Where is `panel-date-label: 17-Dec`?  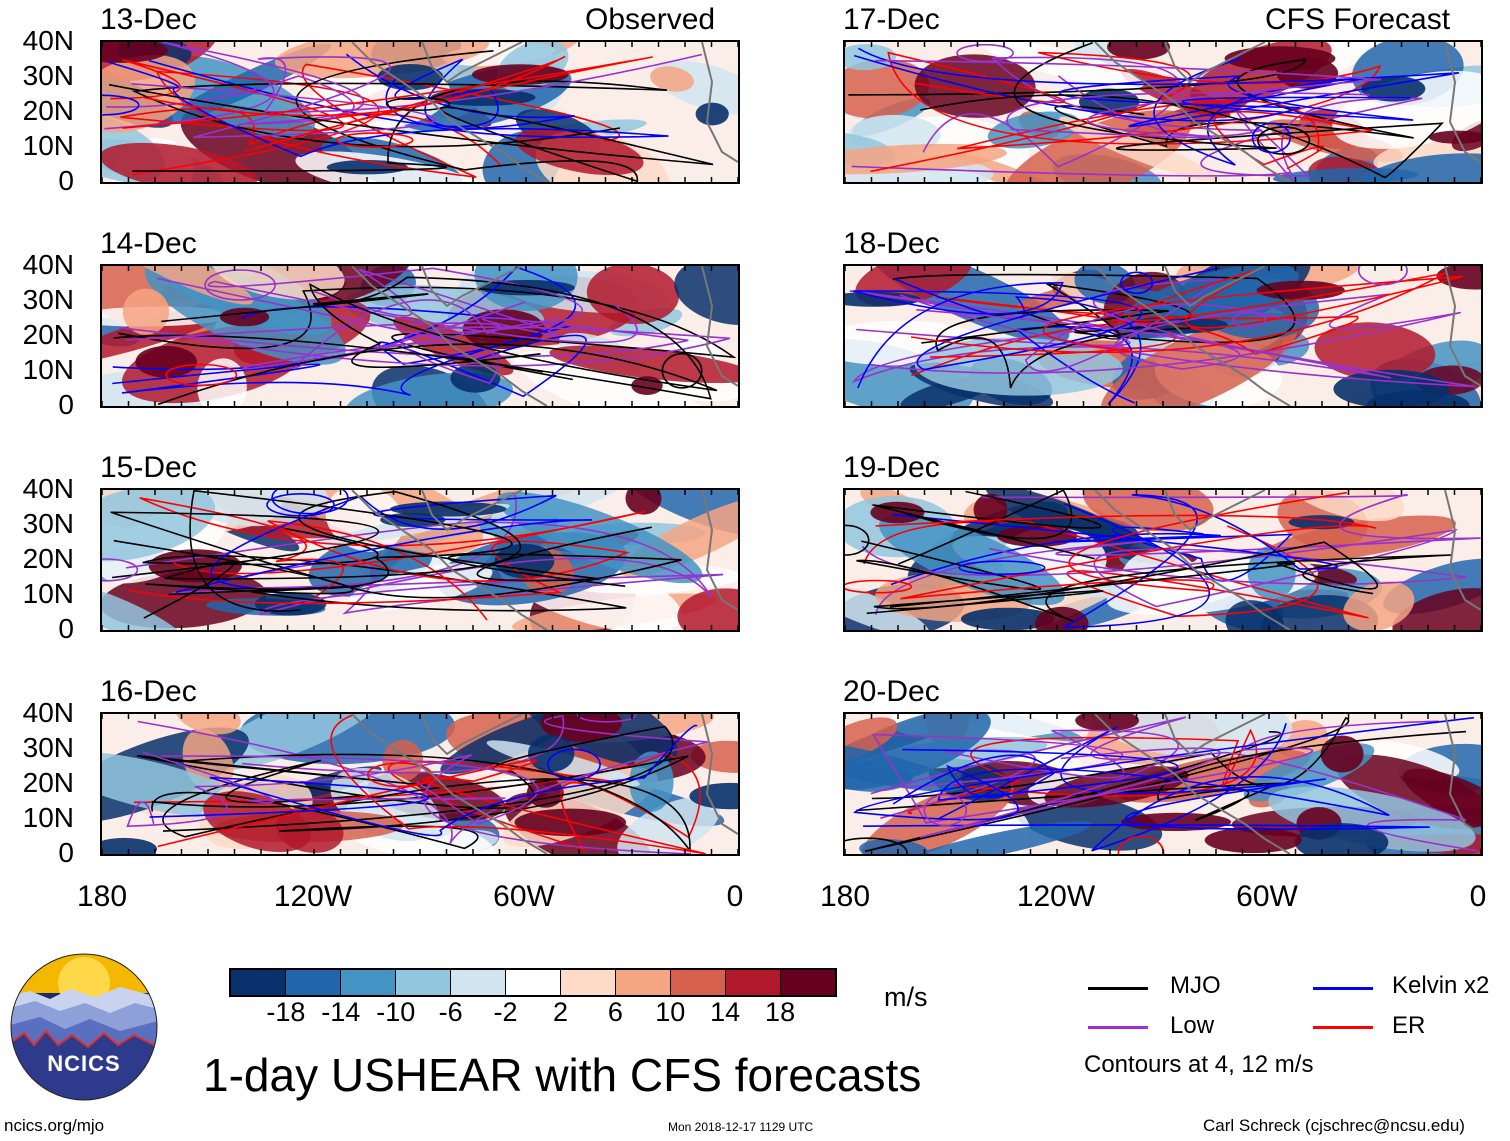
panel-date-label: 17-Dec is located at coordinates (891, 19).